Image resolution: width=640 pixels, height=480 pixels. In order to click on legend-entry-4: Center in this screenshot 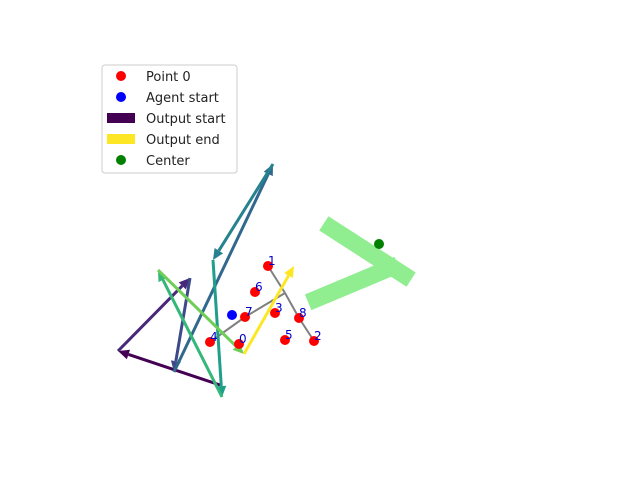, I will do `click(153, 161)`.